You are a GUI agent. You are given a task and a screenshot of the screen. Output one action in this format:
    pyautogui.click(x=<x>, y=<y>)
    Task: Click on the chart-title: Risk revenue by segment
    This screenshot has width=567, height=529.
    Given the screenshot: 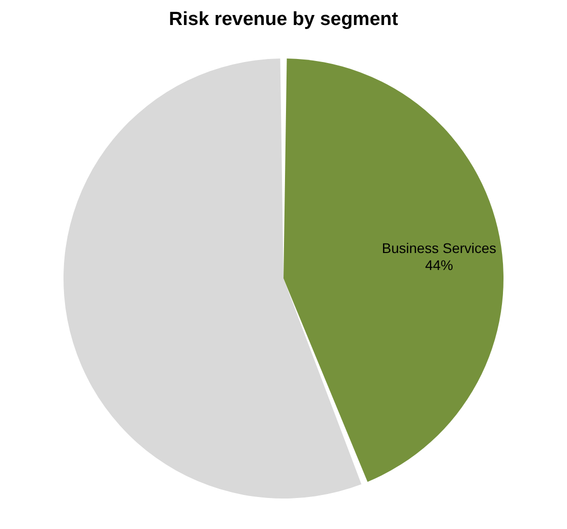 What is the action you would take?
    pyautogui.click(x=283, y=19)
    